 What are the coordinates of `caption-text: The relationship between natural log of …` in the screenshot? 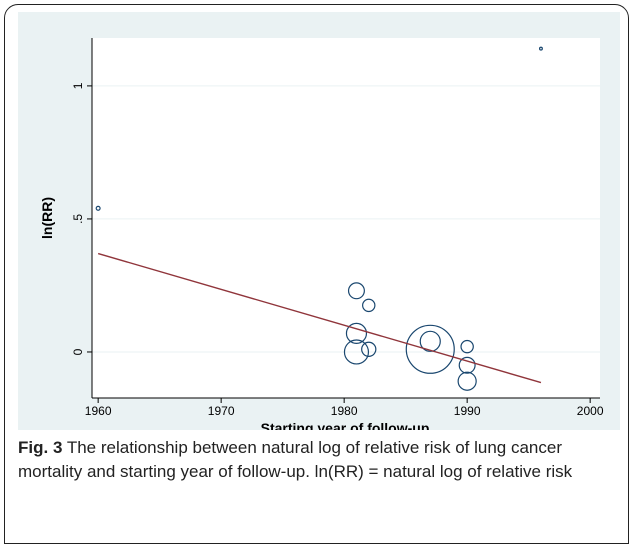 It's located at (295, 459).